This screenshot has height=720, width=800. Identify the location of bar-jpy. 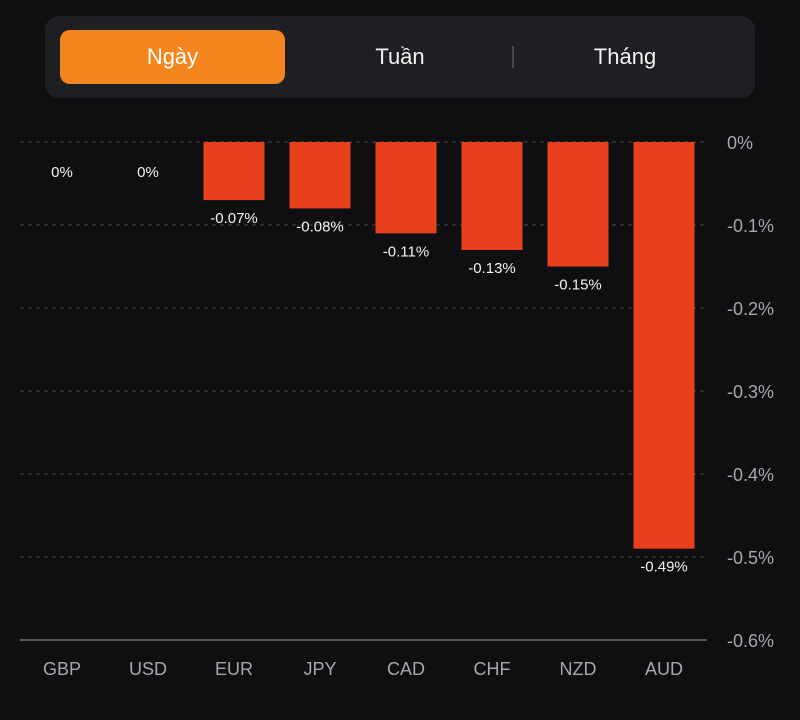
(320, 175).